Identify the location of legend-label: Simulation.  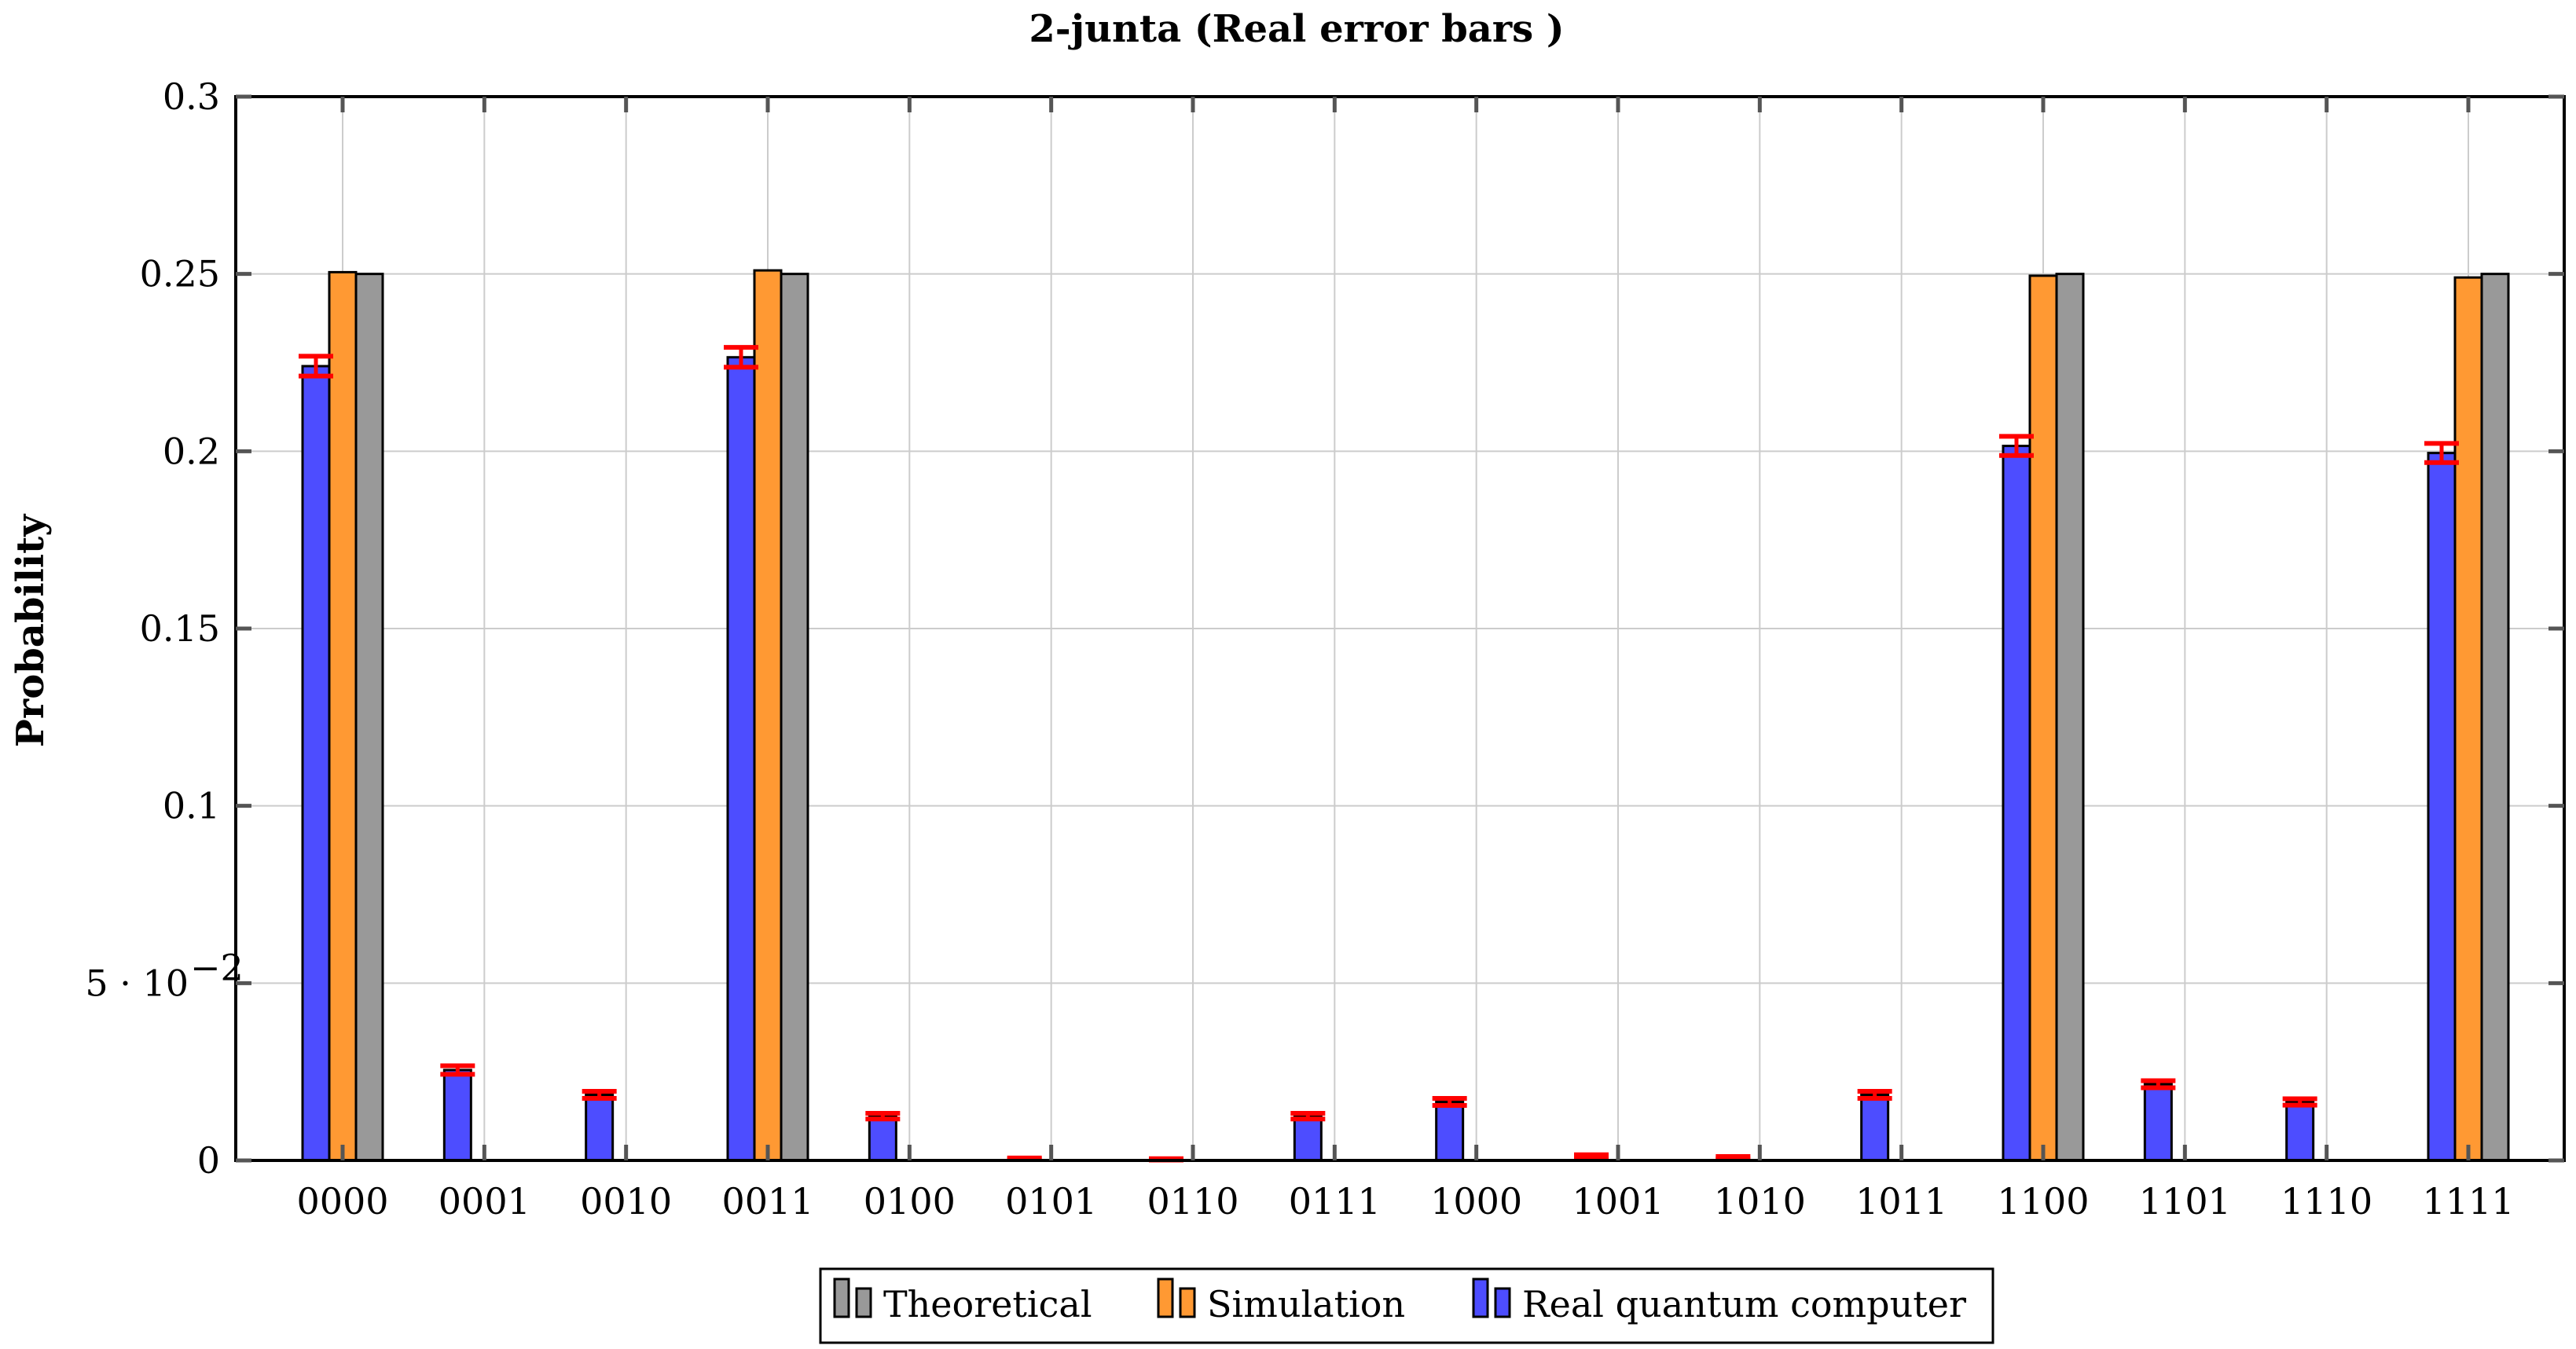
(1306, 1304).